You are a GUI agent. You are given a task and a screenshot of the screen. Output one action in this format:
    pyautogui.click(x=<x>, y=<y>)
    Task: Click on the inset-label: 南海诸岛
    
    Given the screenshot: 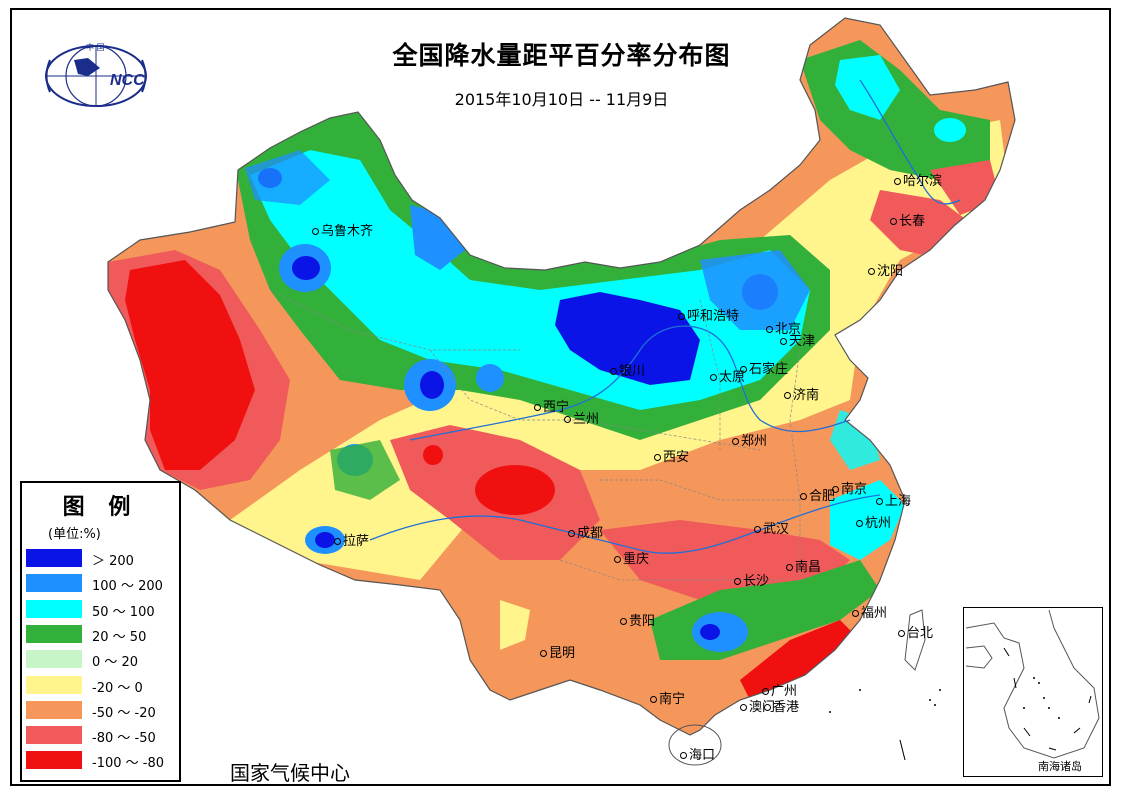 What is the action you would take?
    pyautogui.click(x=1060, y=766)
    